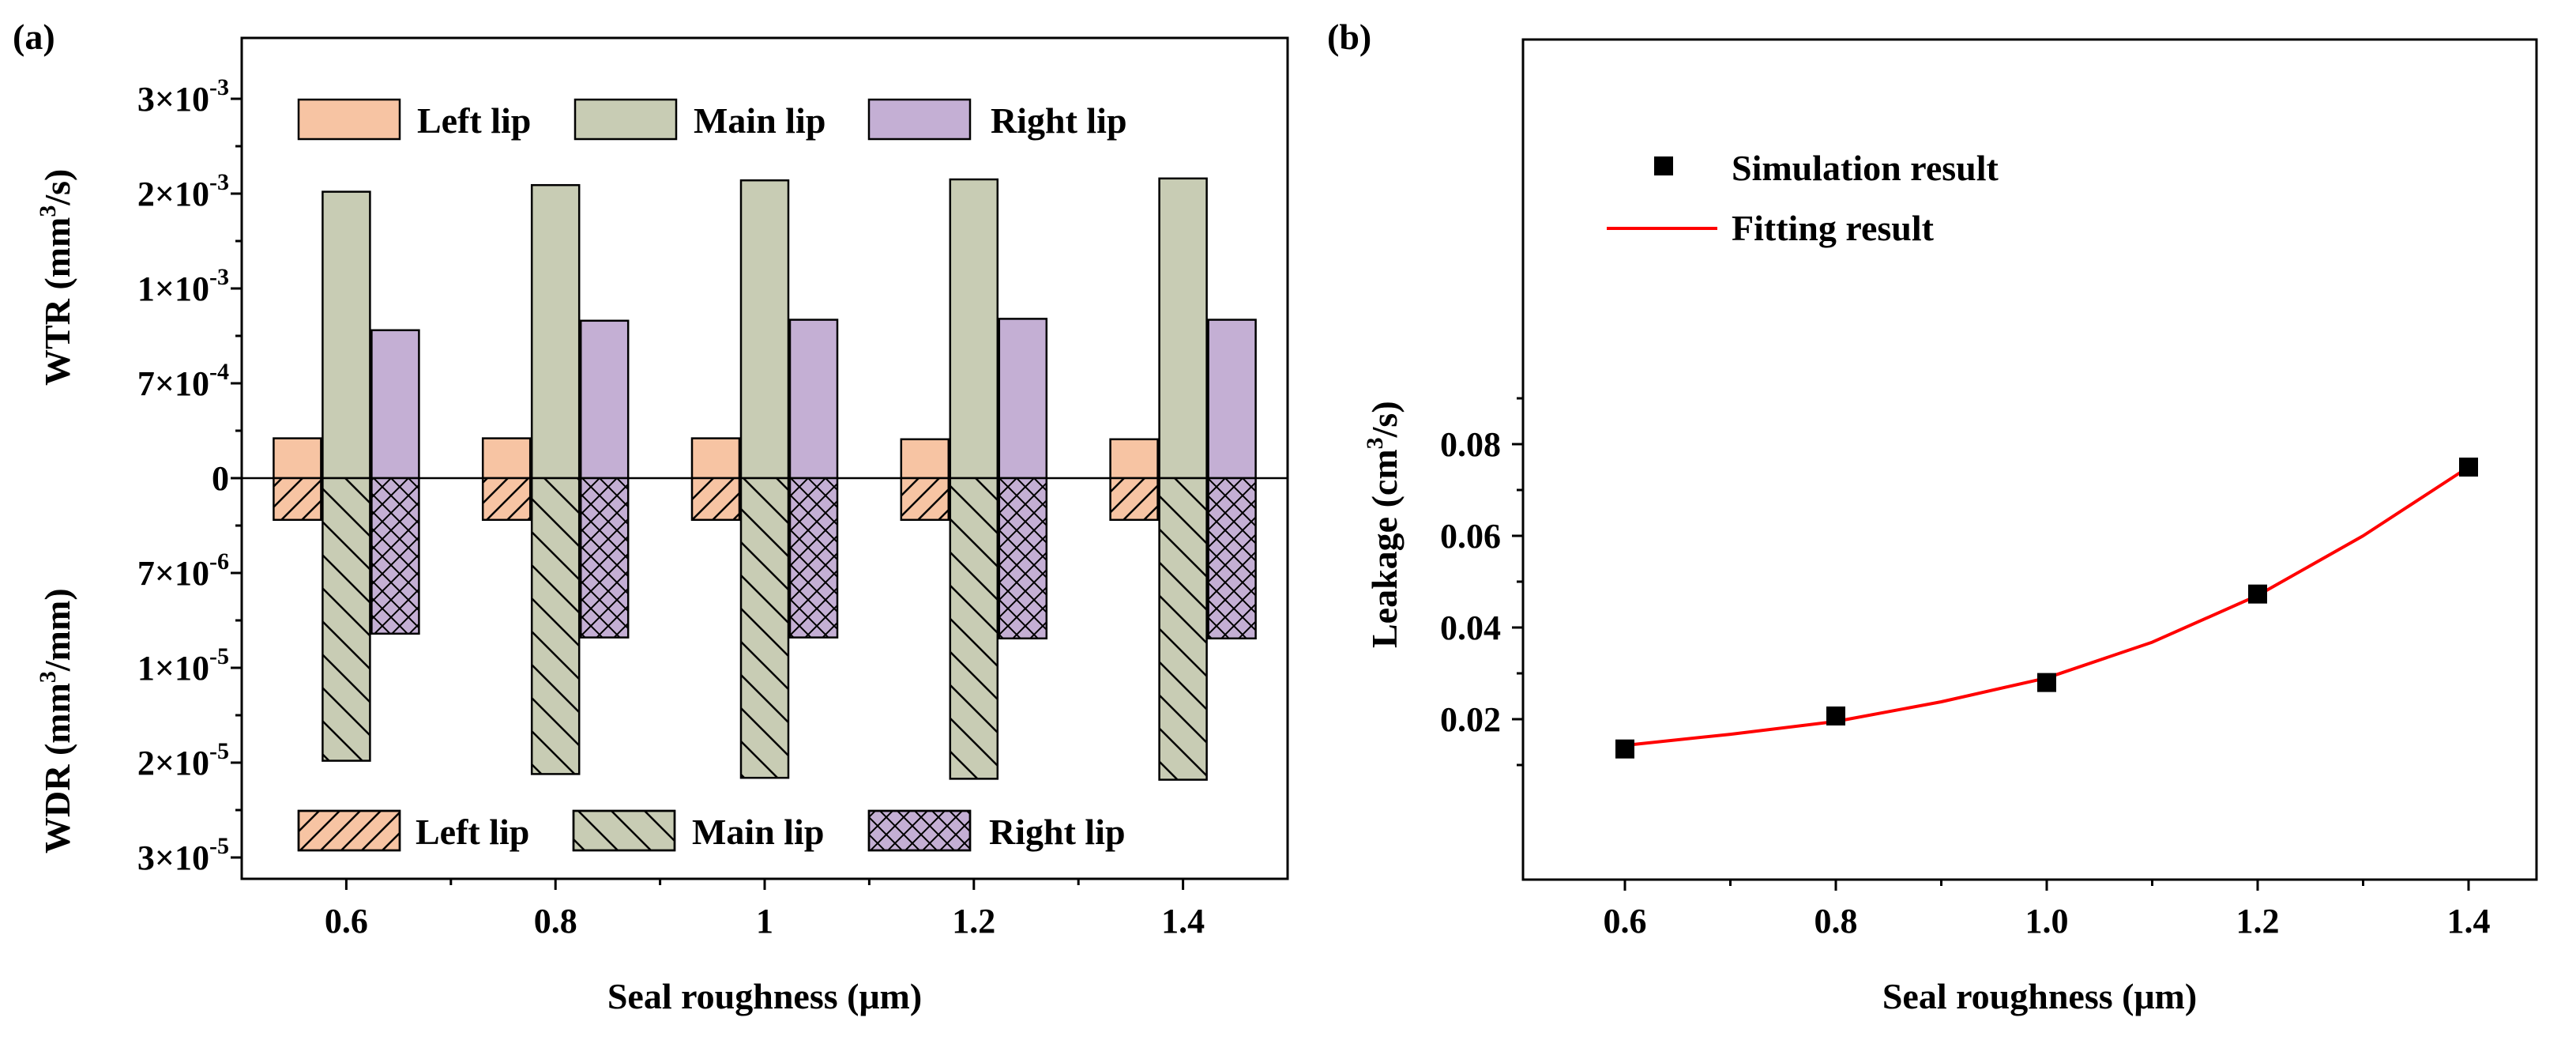 Image resolution: width=2576 pixels, height=1044 pixels. I want to click on legend-marker-simulation, so click(1663, 165).